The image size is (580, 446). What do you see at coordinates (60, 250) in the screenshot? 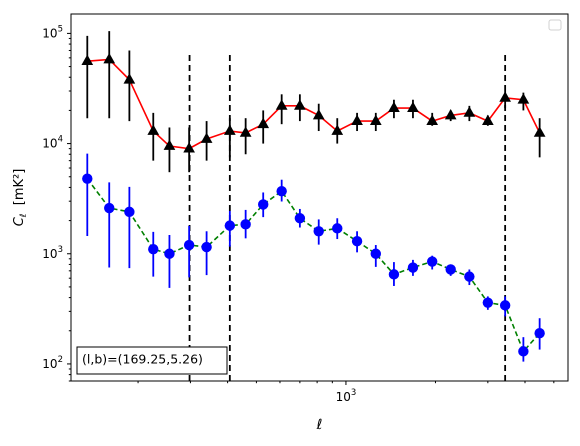
I see `y-tick-label-exponent: 3` at bounding box center [60, 250].